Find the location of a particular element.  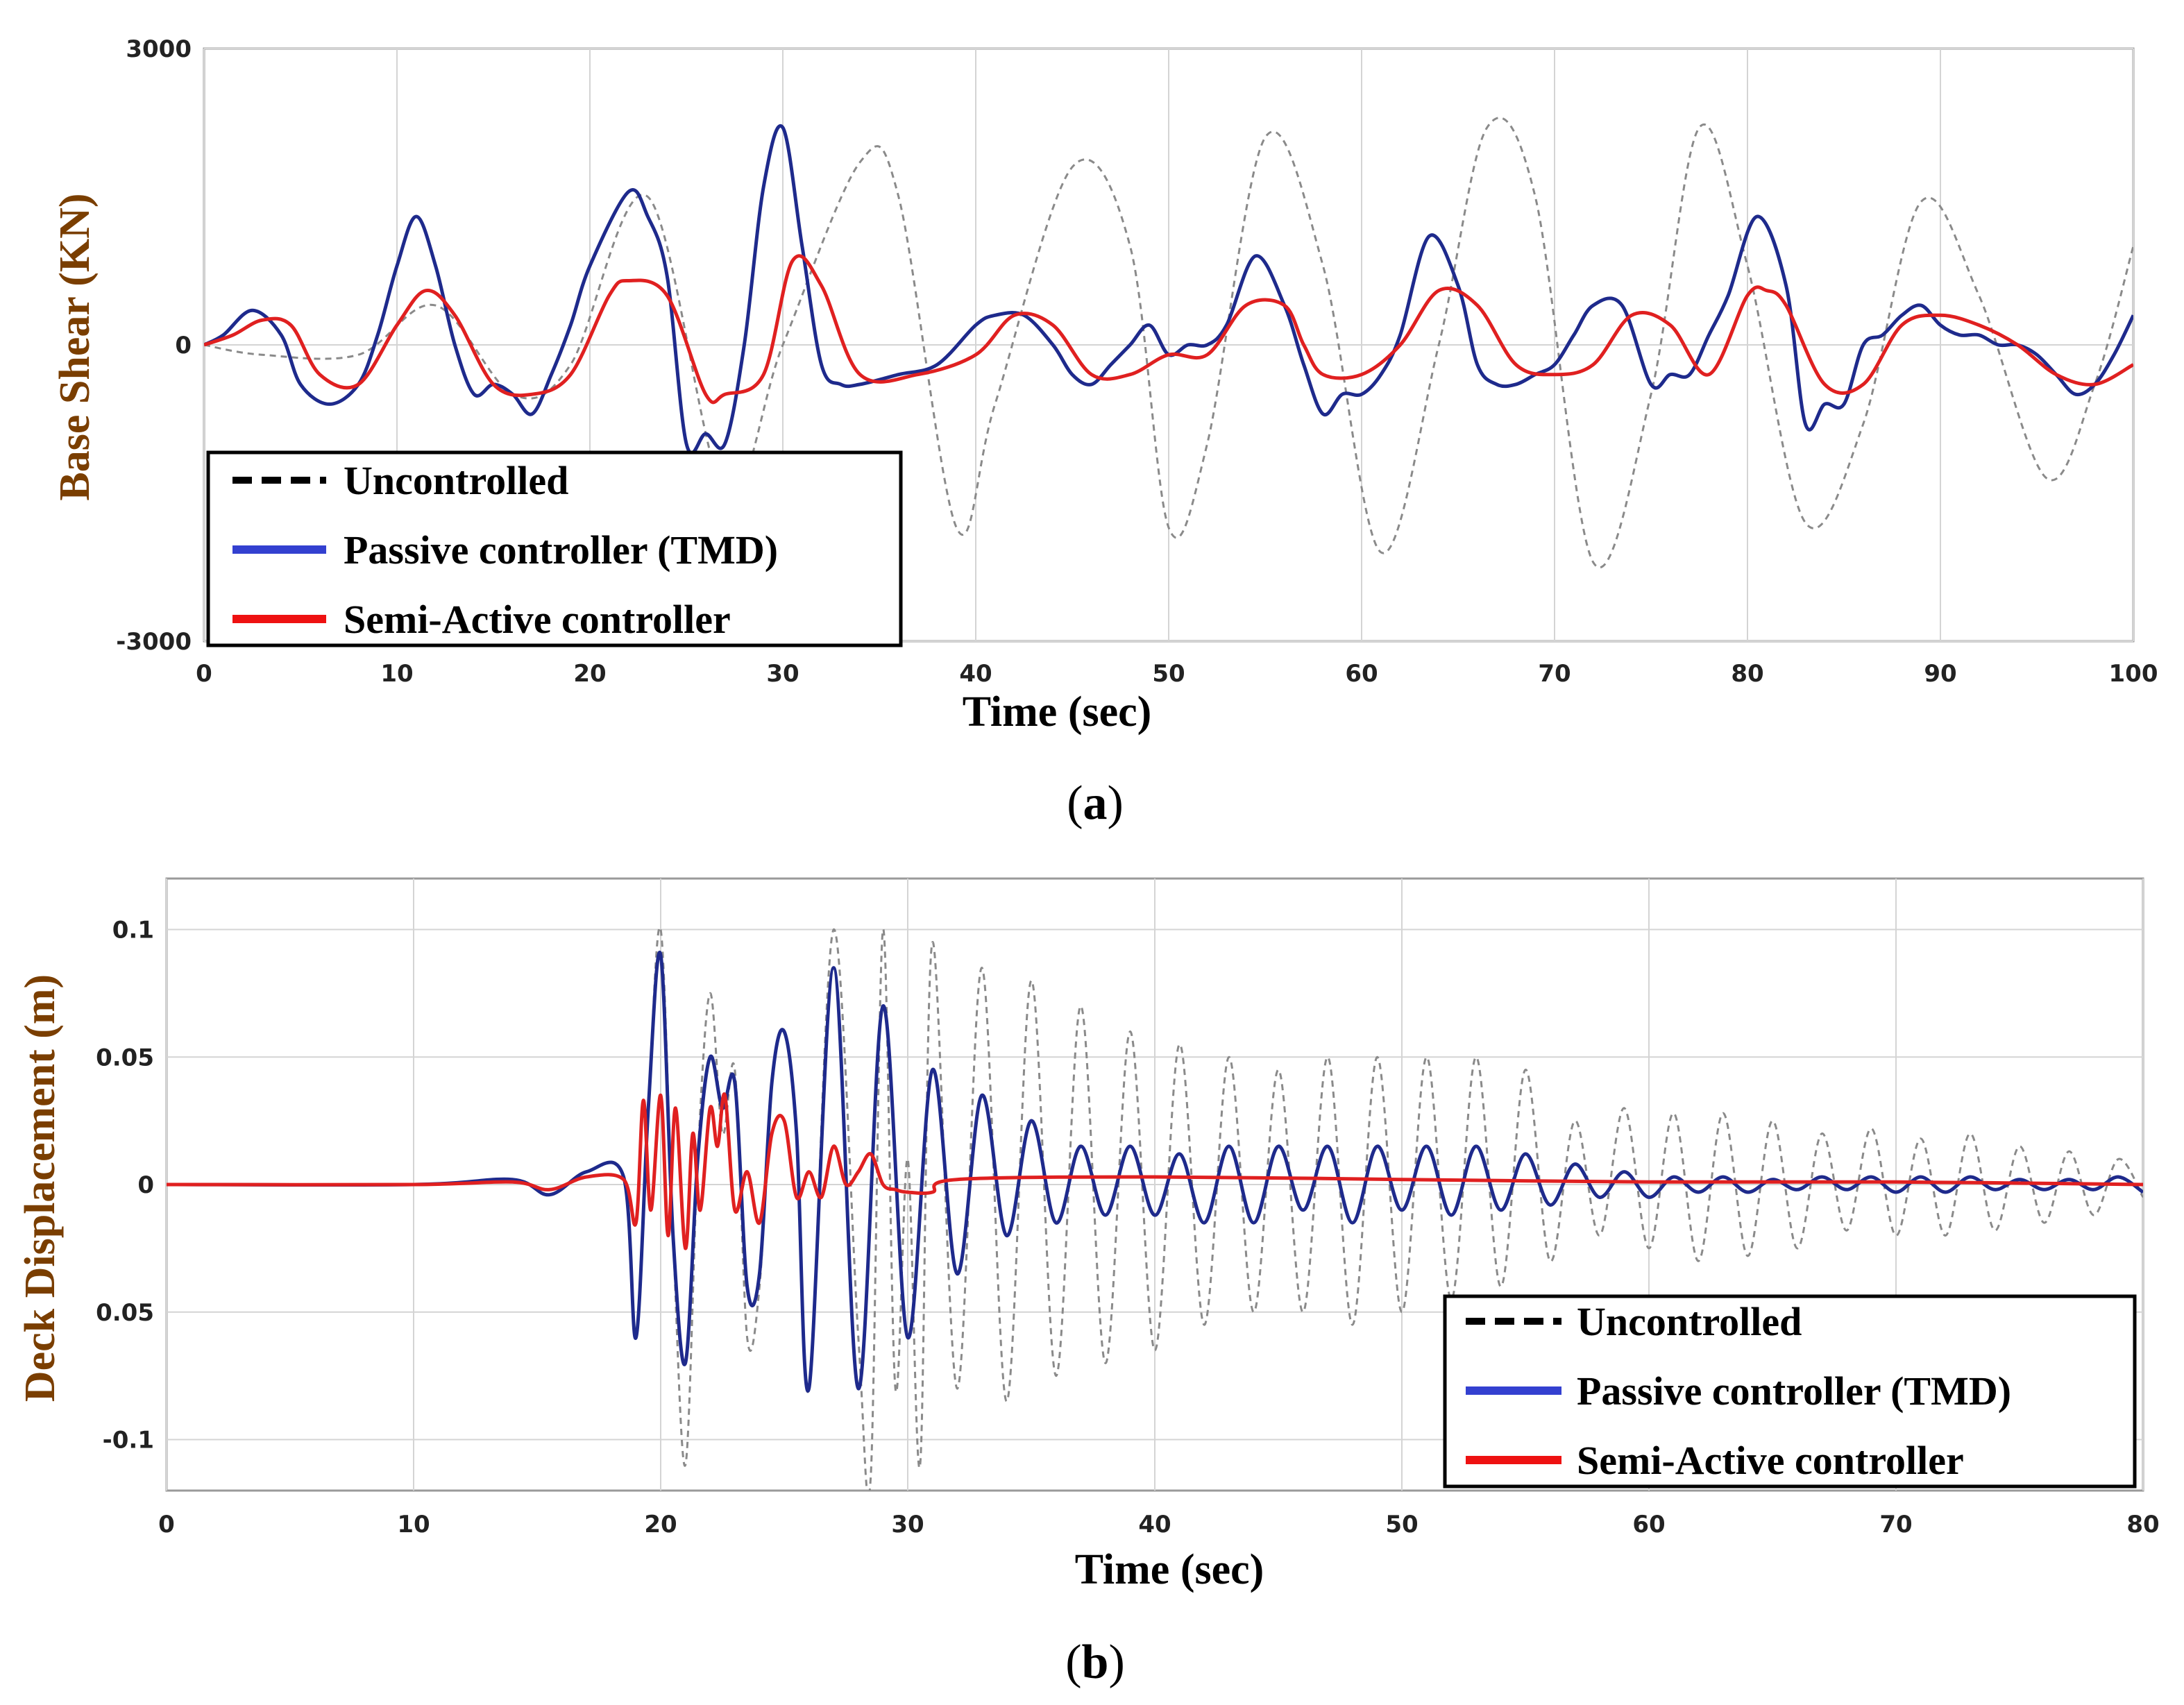

legend-b-passive-label: Passive controller (TMD) is located at coordinates (1794, 1391).